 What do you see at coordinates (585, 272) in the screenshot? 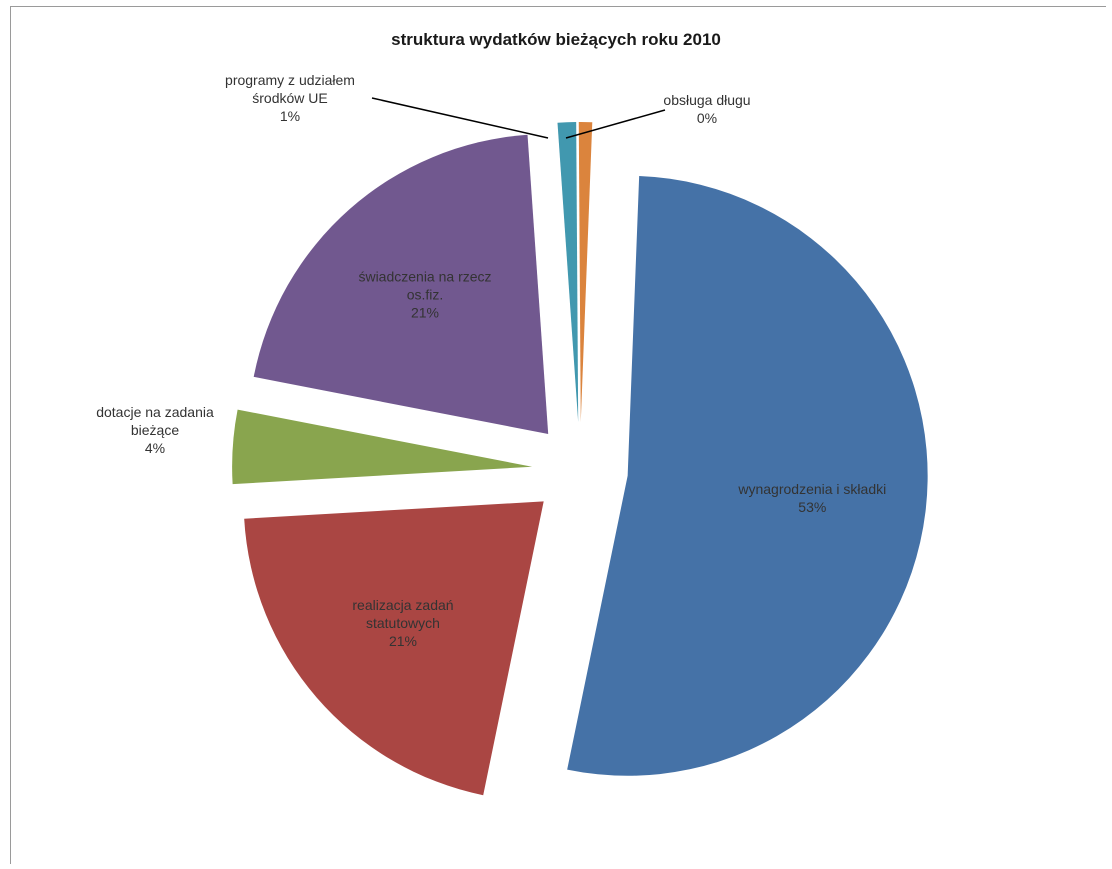
I see `slice-obsluga-dlugu` at bounding box center [585, 272].